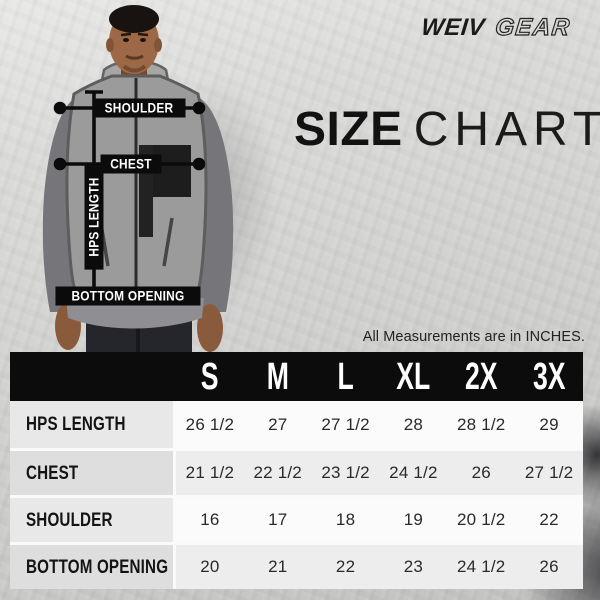  What do you see at coordinates (93, 473) in the screenshot?
I see `row-label: CHEST` at bounding box center [93, 473].